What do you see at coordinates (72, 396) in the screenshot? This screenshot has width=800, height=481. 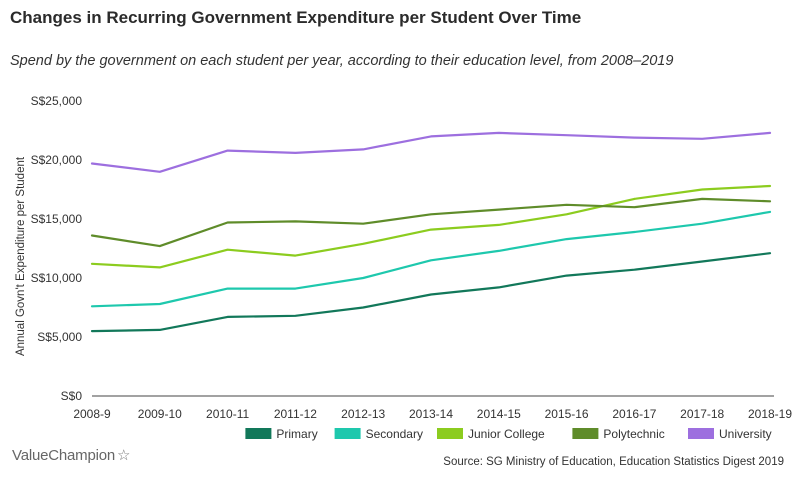 I see `y-tick-label: S$0` at bounding box center [72, 396].